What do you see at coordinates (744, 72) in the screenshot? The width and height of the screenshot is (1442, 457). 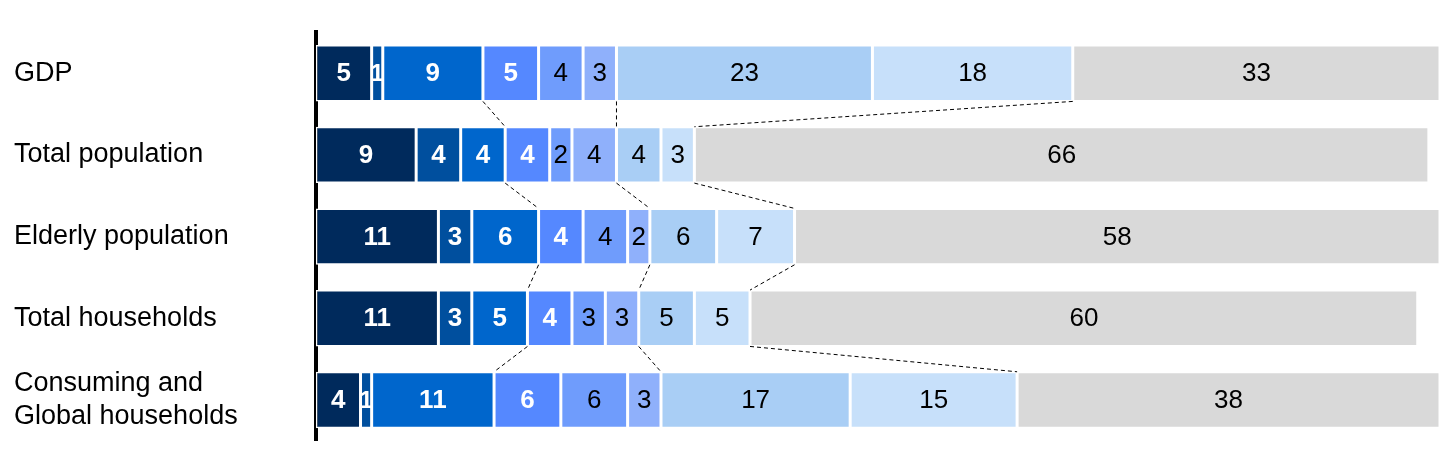 I see `data-label: 23` at bounding box center [744, 72].